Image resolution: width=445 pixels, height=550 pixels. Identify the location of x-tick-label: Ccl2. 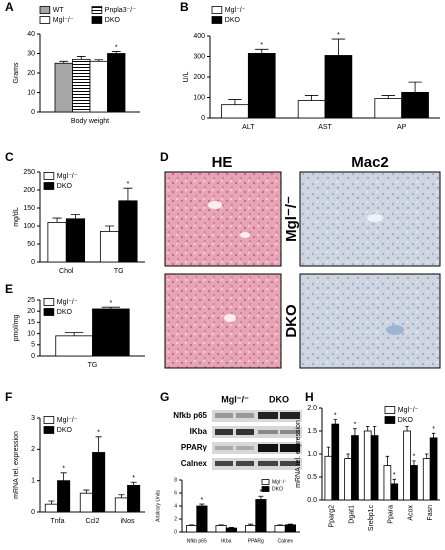
(92, 521).